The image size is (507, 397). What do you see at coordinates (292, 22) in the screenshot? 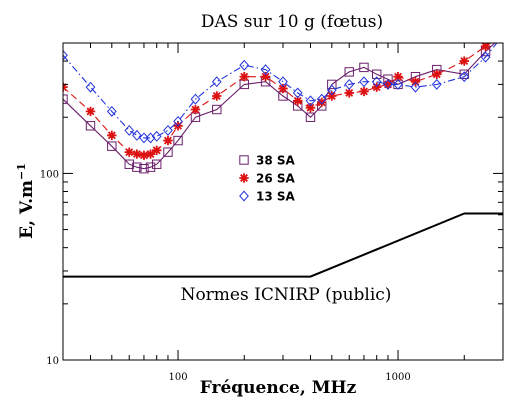
I see `chart-title: DAS sur 10 g (fœtus)` at bounding box center [292, 22].